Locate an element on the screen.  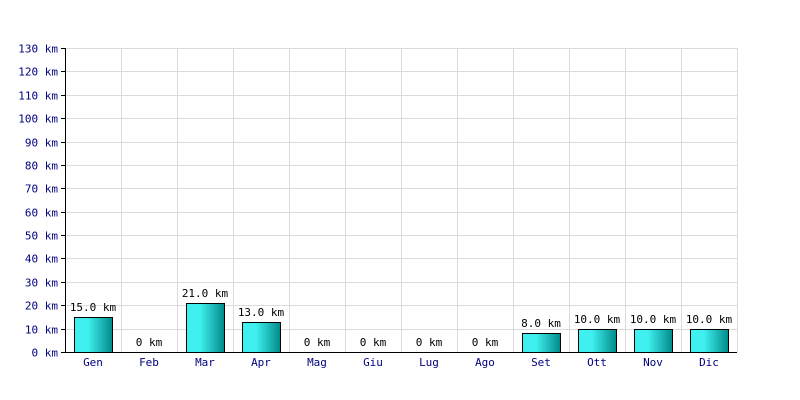
data-label-giu: 0 km is located at coordinates (373, 342).